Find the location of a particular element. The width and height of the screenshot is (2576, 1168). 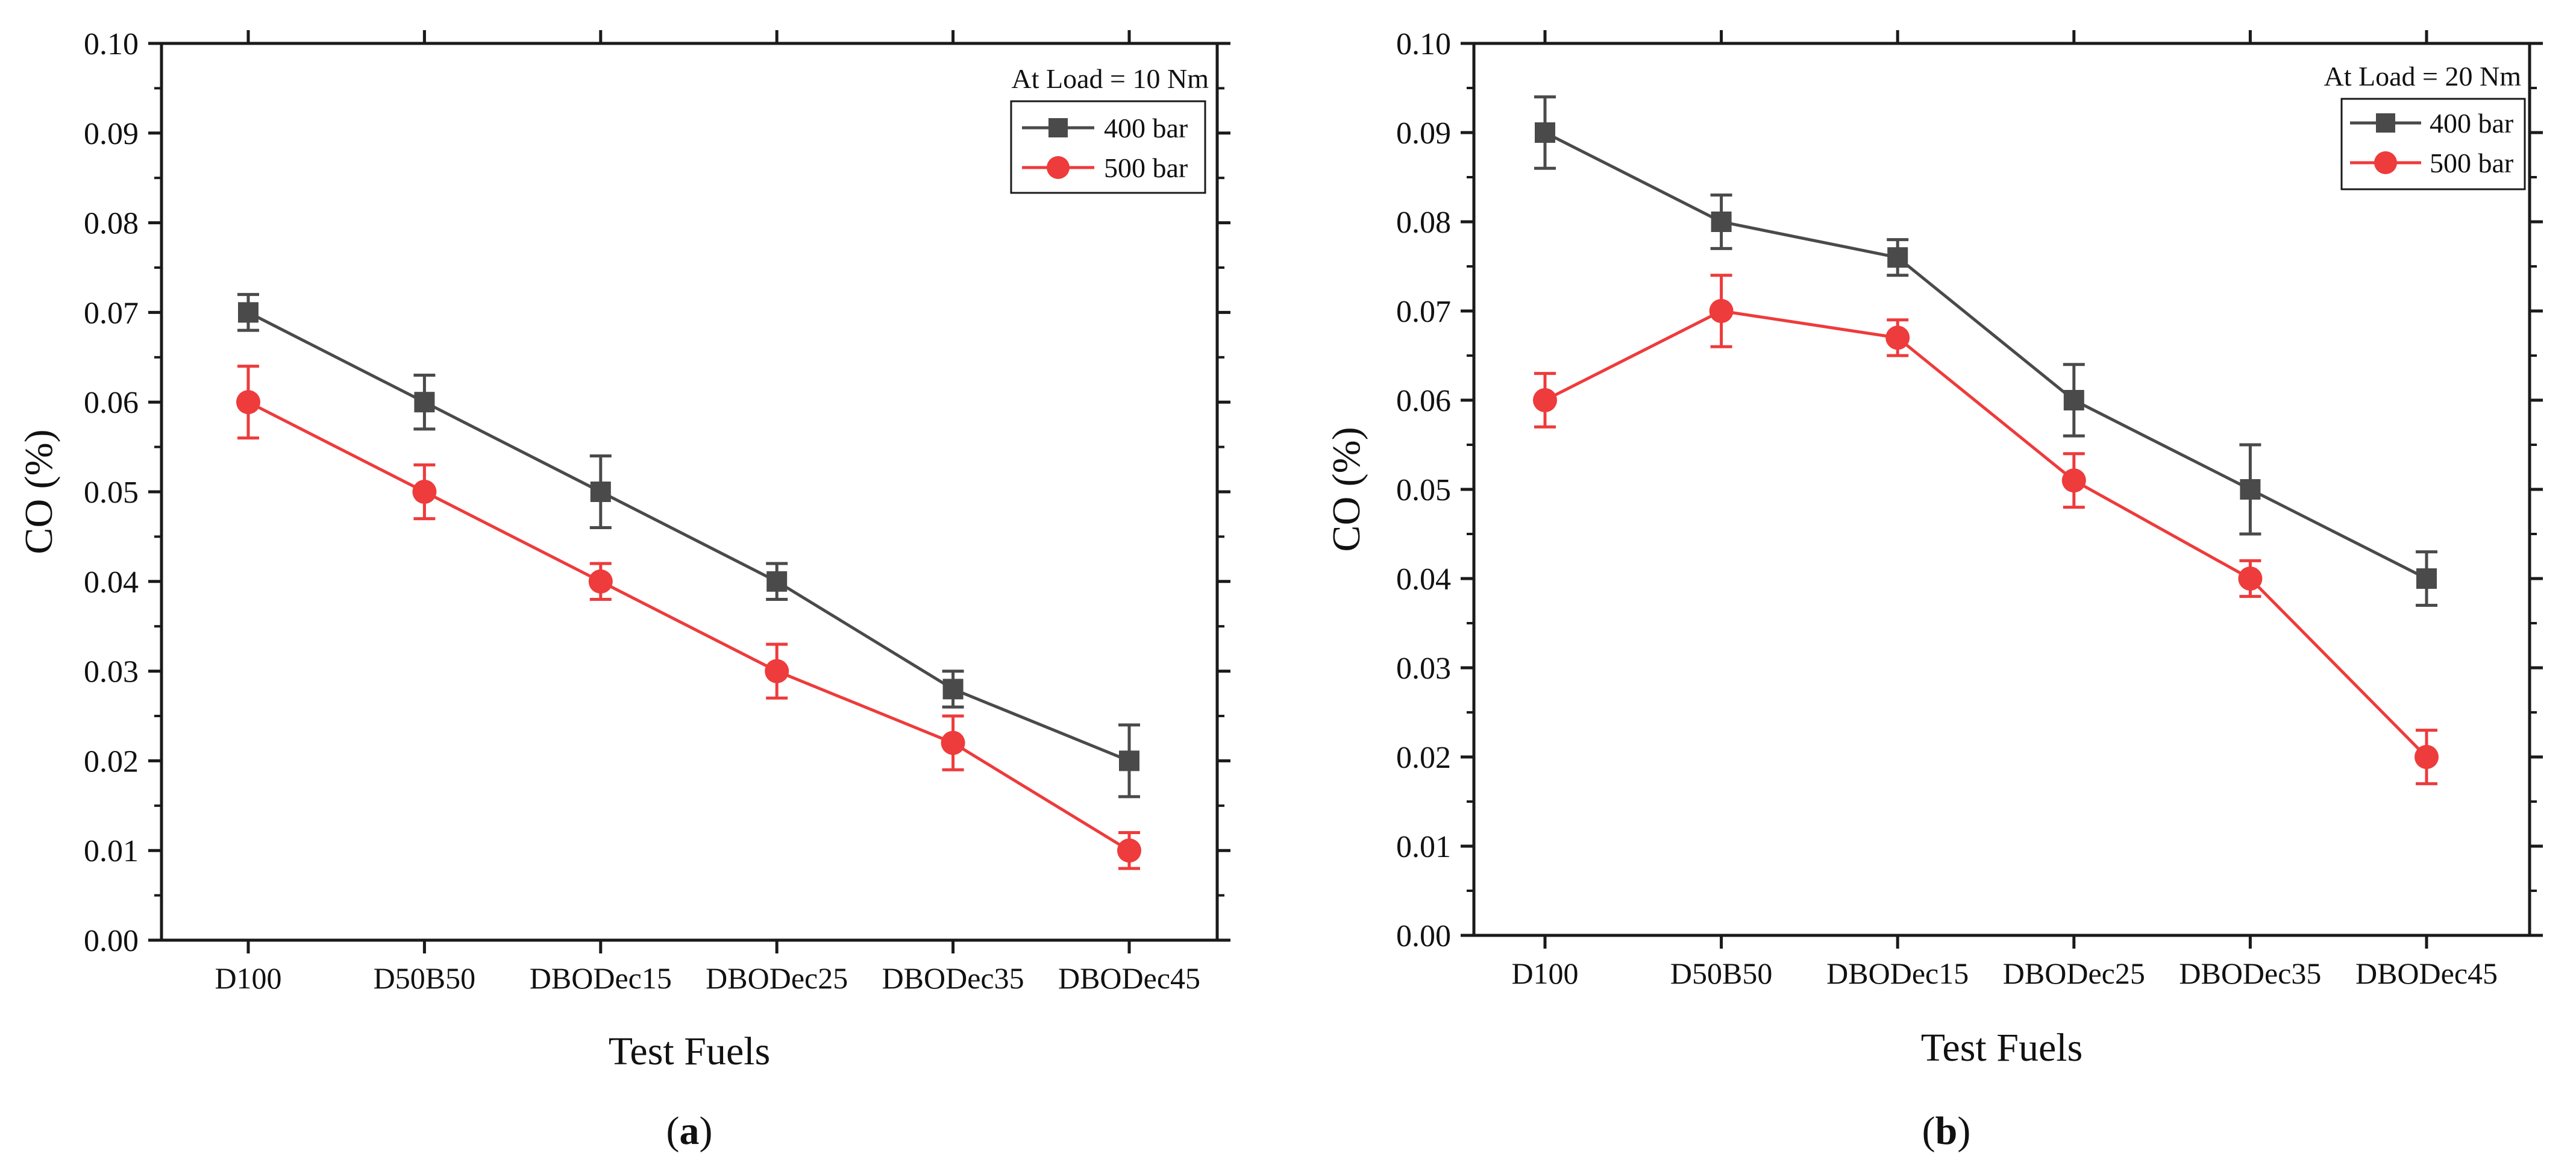

chart-b-legend-square-marker is located at coordinates (2385, 123).